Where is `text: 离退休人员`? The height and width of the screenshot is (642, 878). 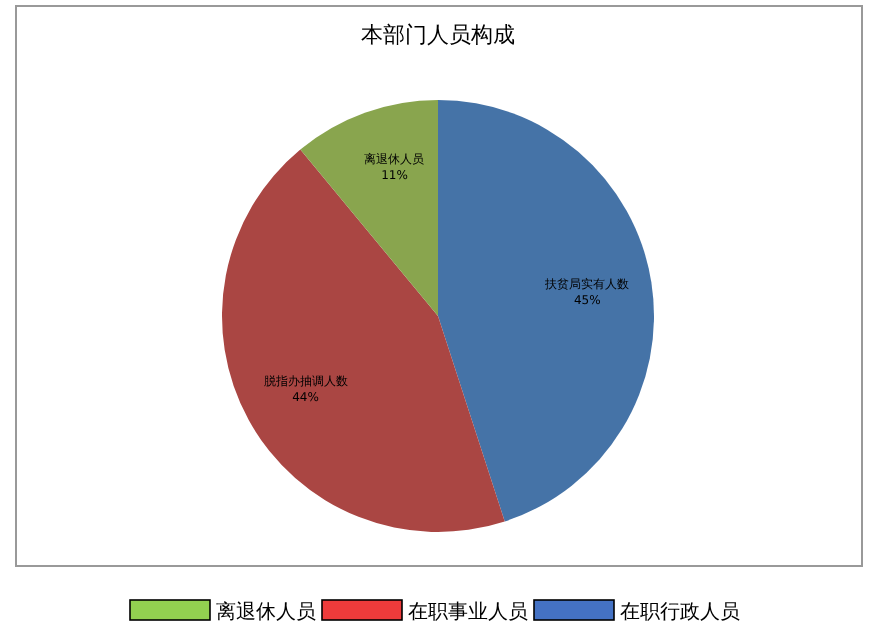
text: 离退休人员 is located at coordinates (266, 612).